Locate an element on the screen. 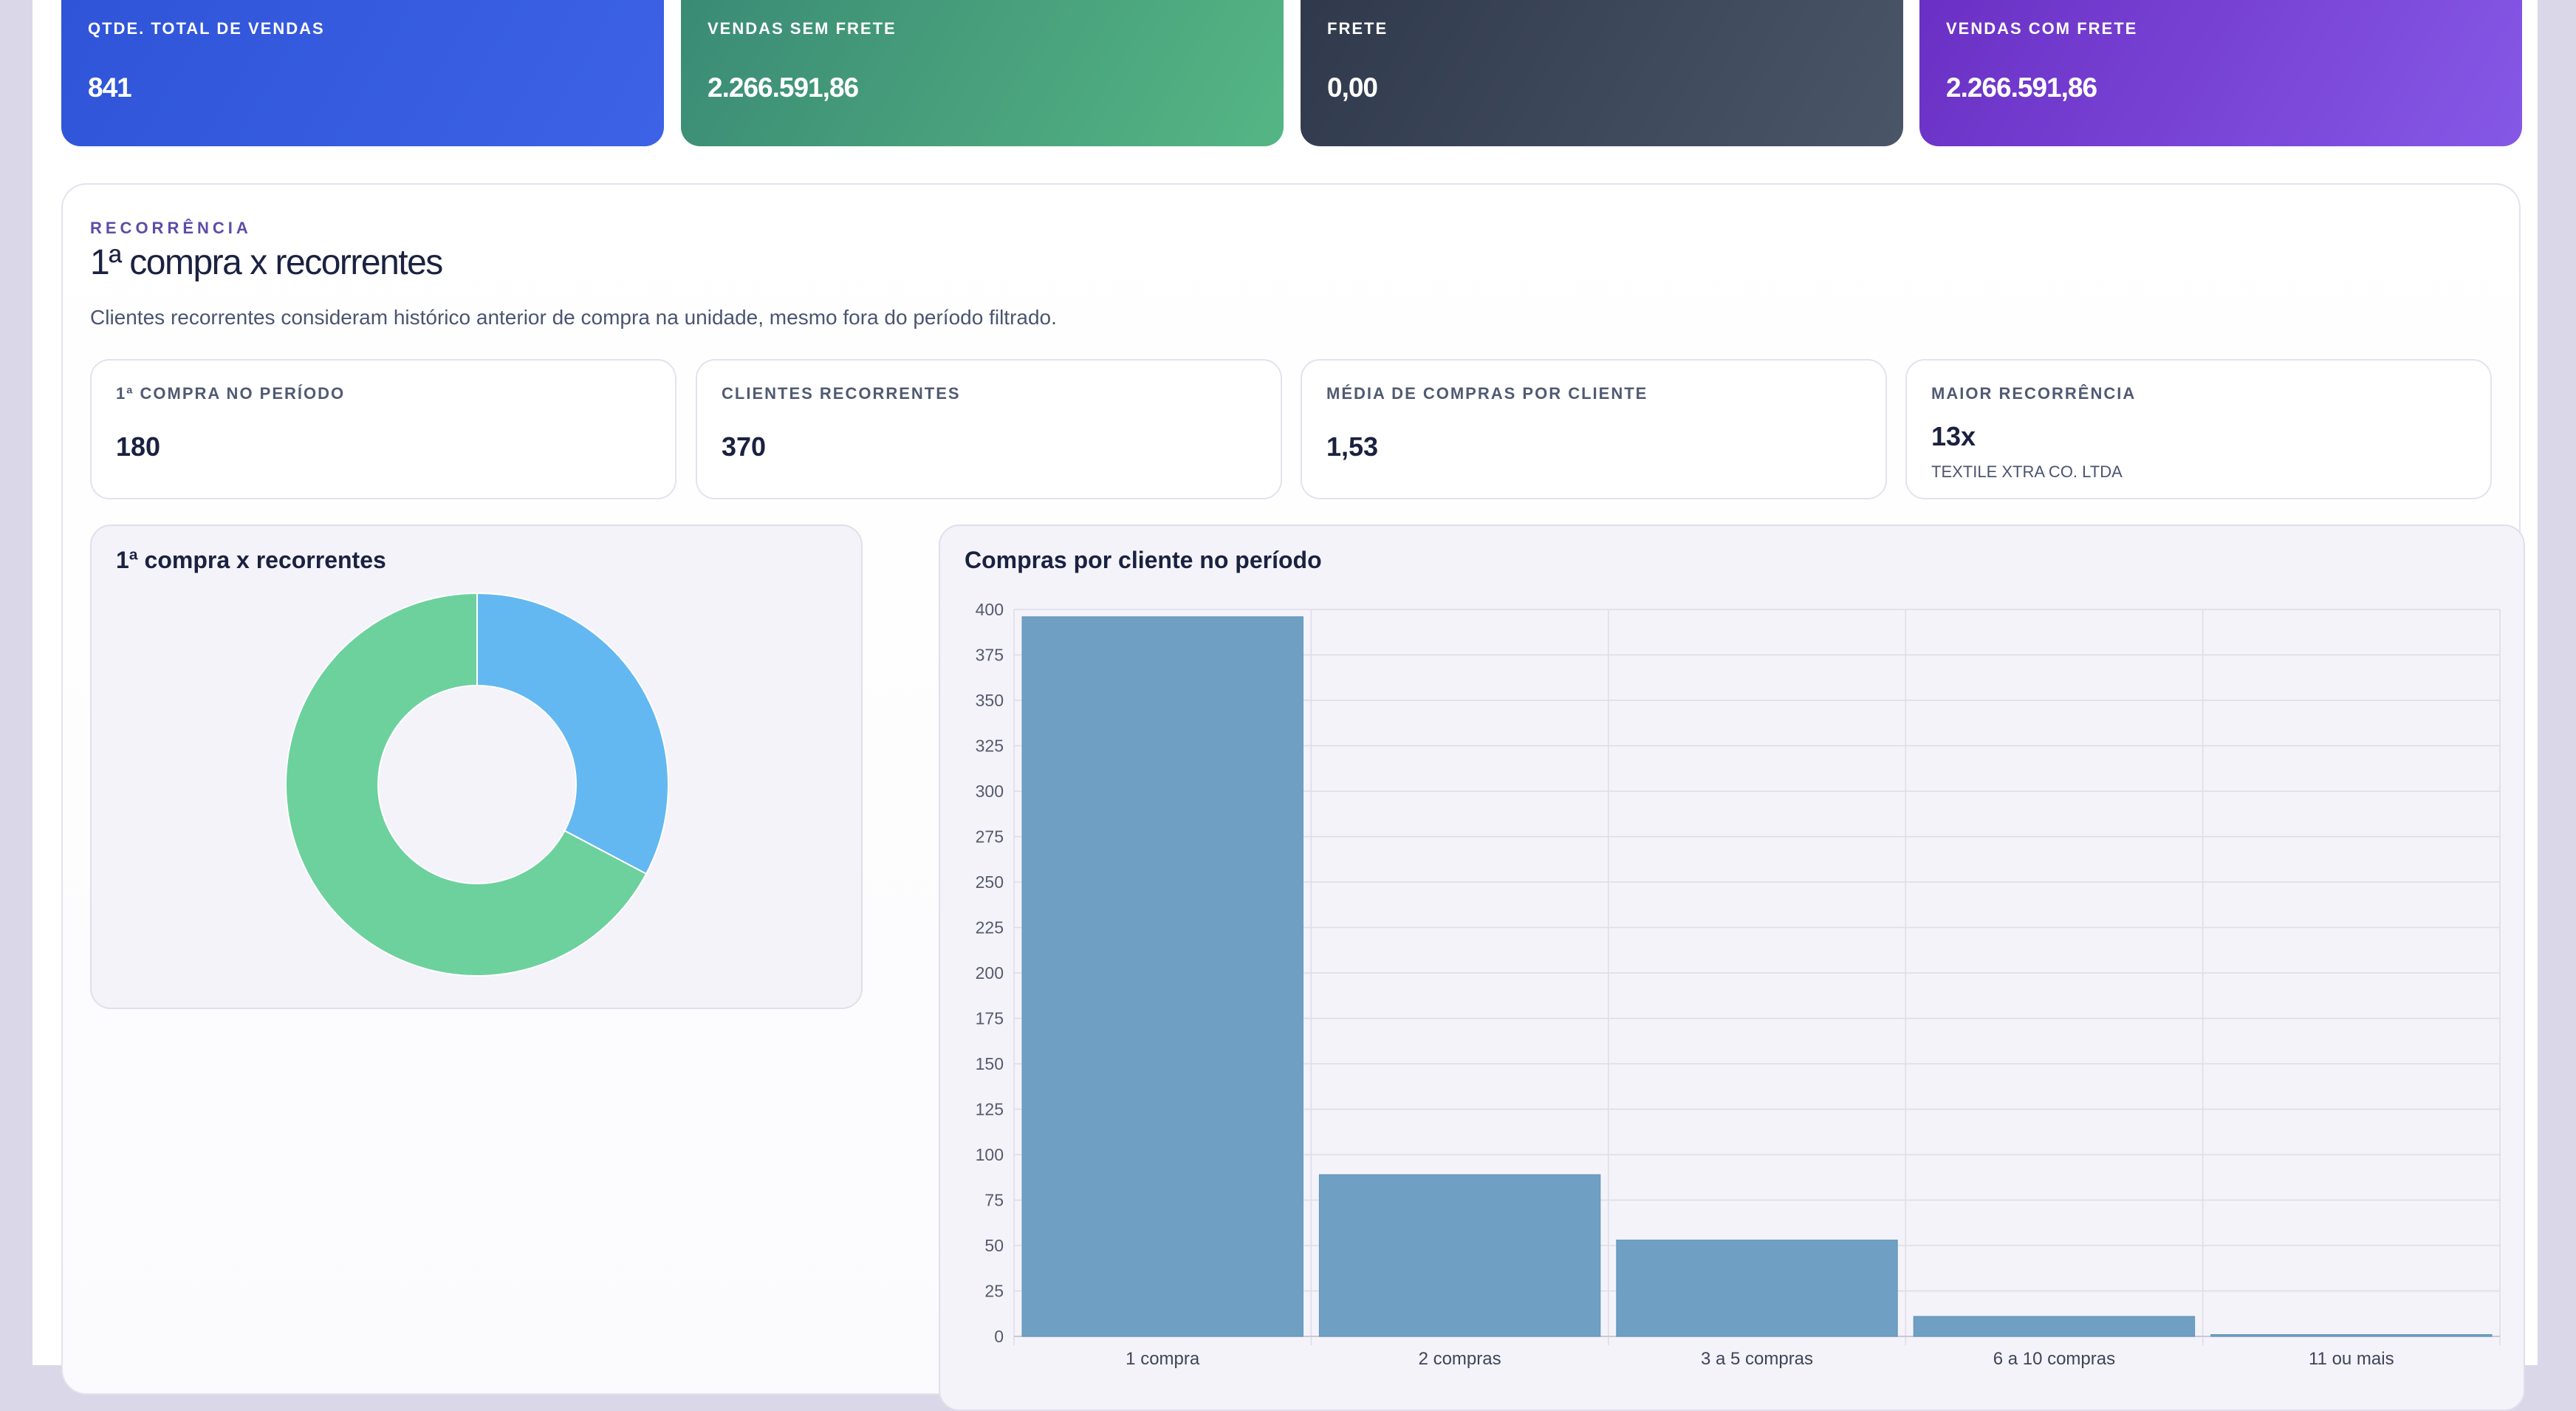 This screenshot has width=2576, height=1411. stat-value: 180 is located at coordinates (138, 446).